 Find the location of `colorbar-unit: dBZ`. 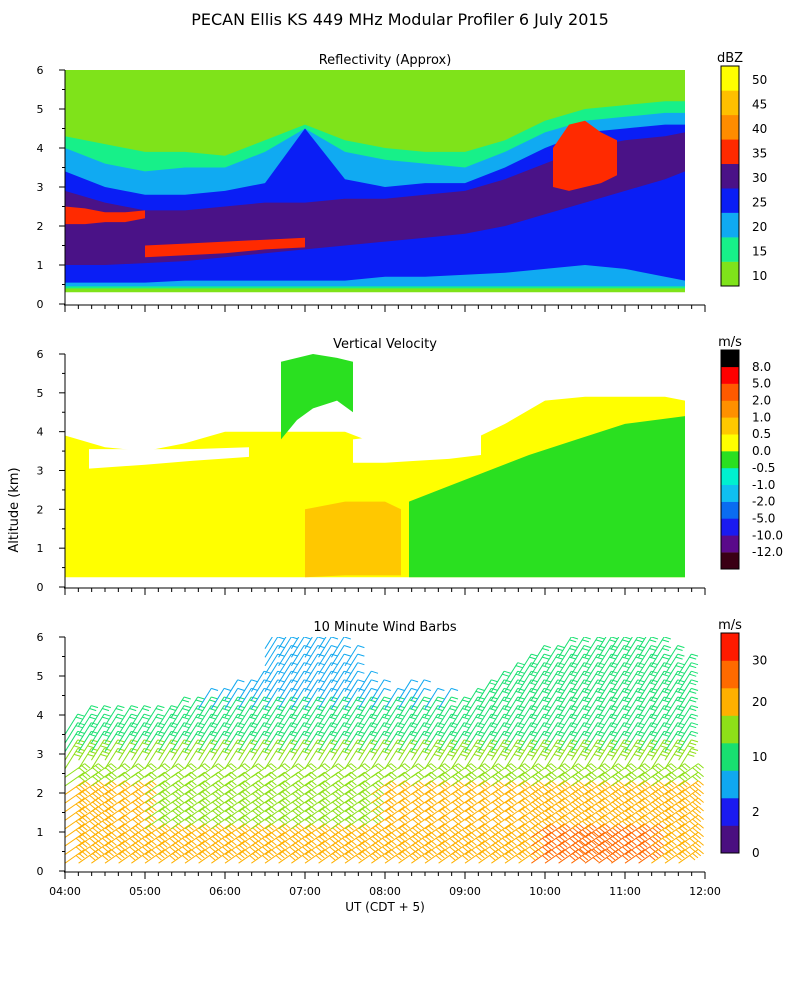

colorbar-unit: dBZ is located at coordinates (730, 58).